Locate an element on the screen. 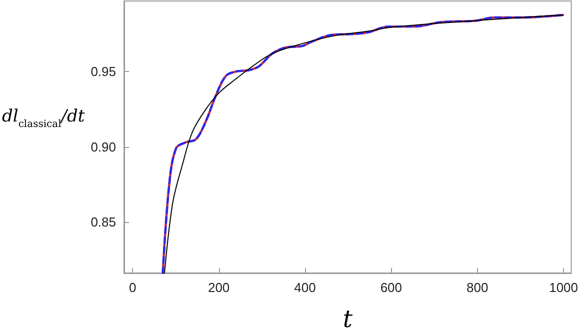  x-tick-label: 800 is located at coordinates (477, 287).